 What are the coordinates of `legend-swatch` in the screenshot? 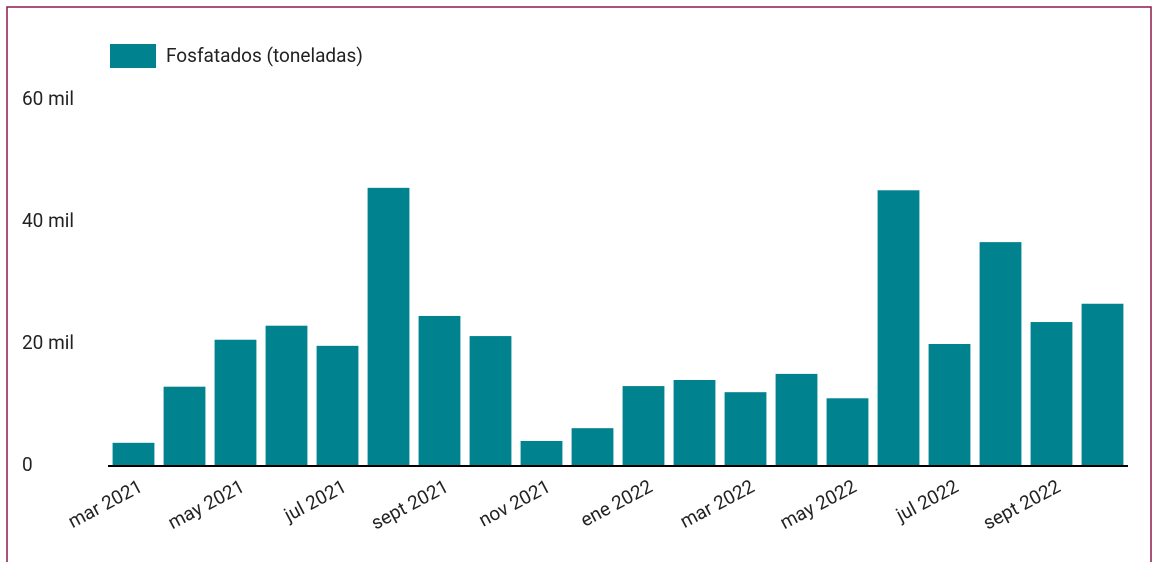 It's located at (133, 56).